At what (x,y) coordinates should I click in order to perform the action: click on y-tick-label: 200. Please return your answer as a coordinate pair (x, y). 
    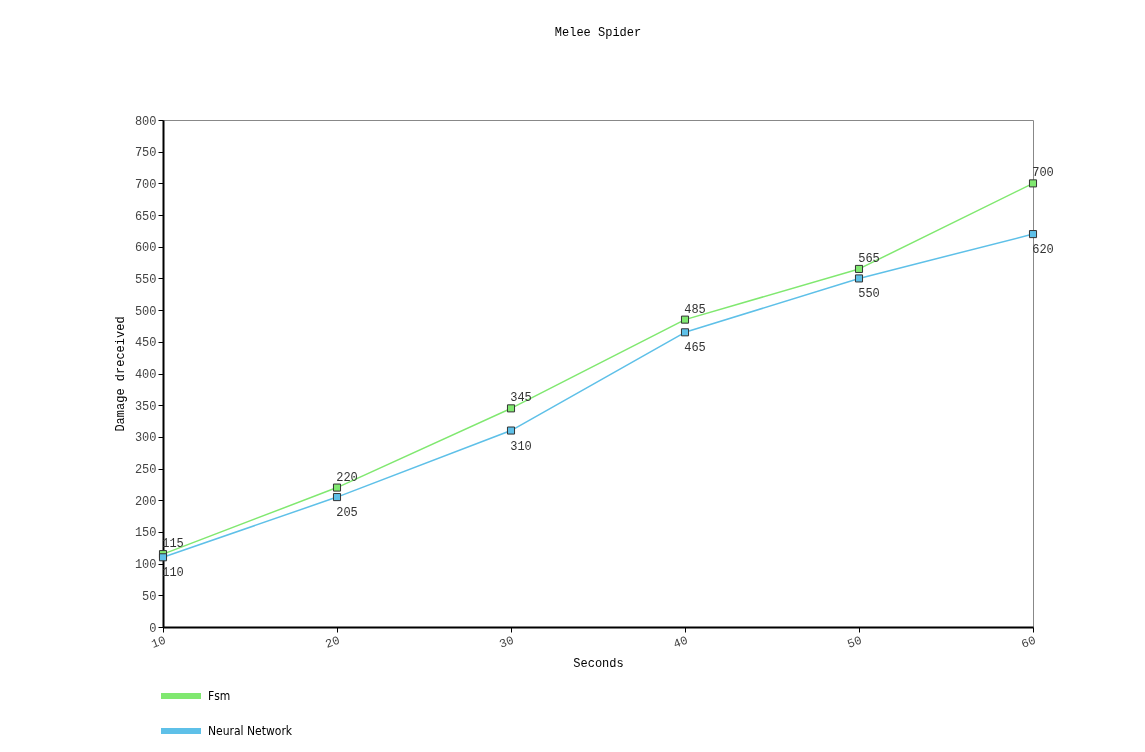
    Looking at the image, I should click on (145, 501).